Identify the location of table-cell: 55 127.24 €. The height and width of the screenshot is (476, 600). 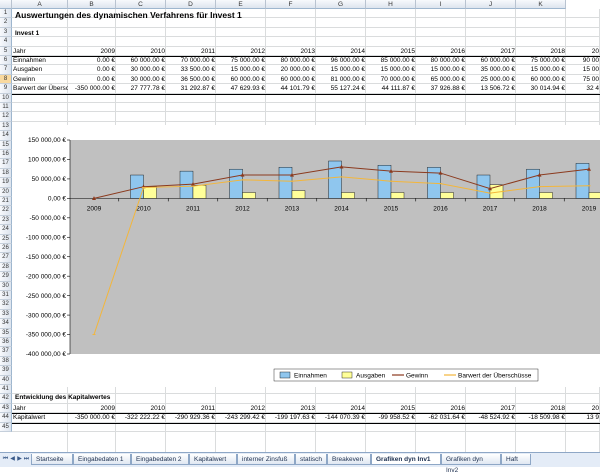
(347, 89).